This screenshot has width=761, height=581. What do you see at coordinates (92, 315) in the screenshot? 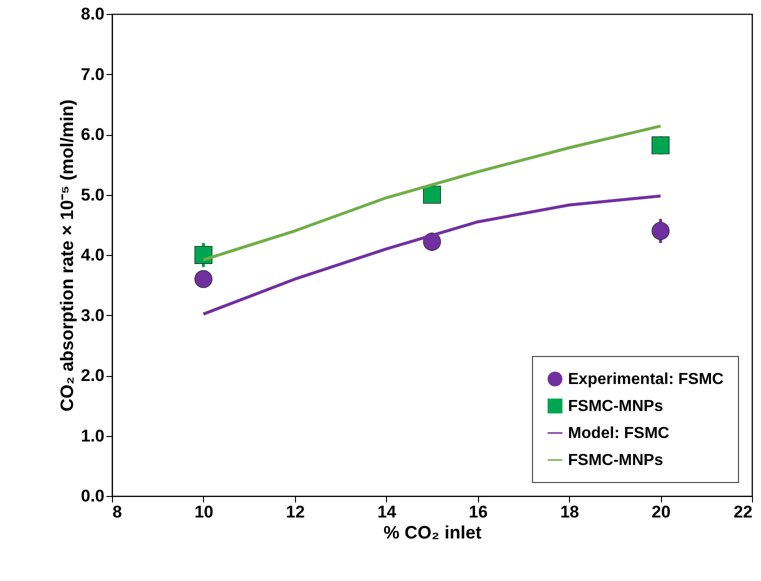
I see `y-tick-label: 3.0` at bounding box center [92, 315].